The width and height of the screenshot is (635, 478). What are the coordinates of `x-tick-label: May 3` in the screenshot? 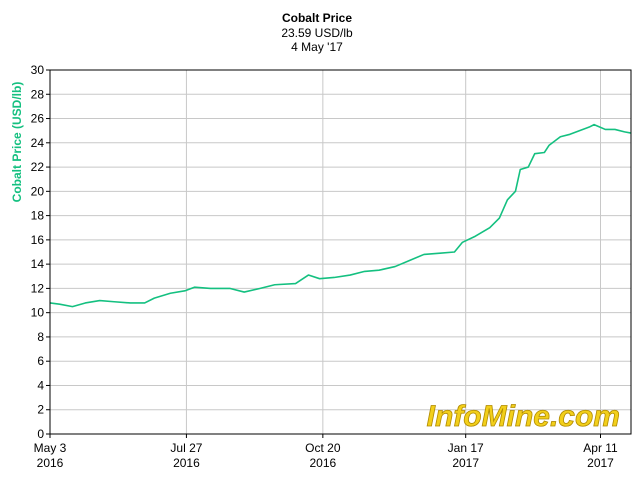 It's located at (50, 448).